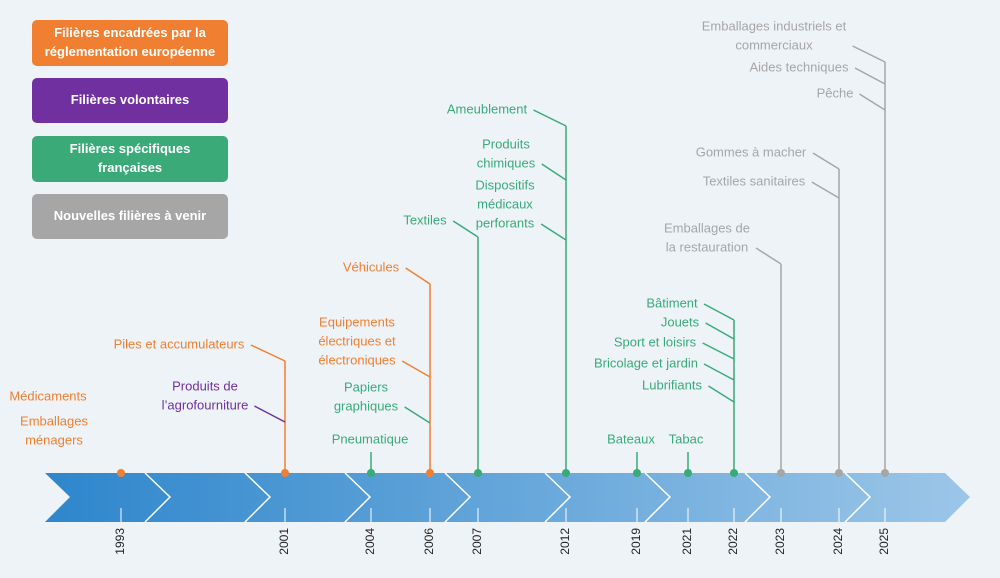 The height and width of the screenshot is (578, 1000). I want to click on chevrons, so click(508, 497).